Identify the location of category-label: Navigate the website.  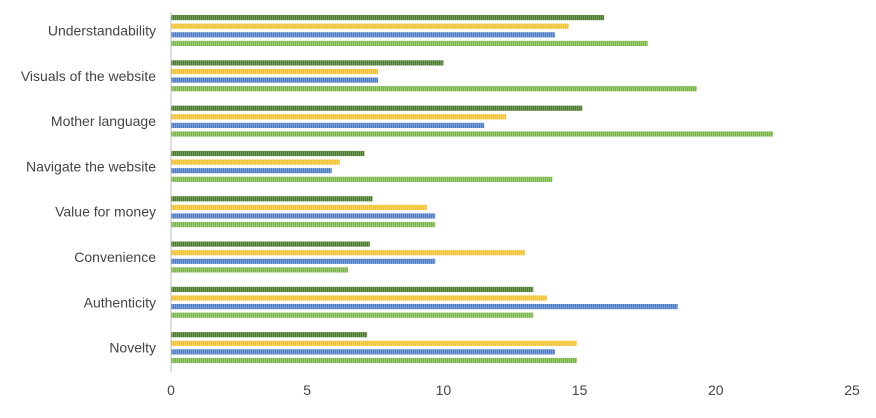
(91, 166).